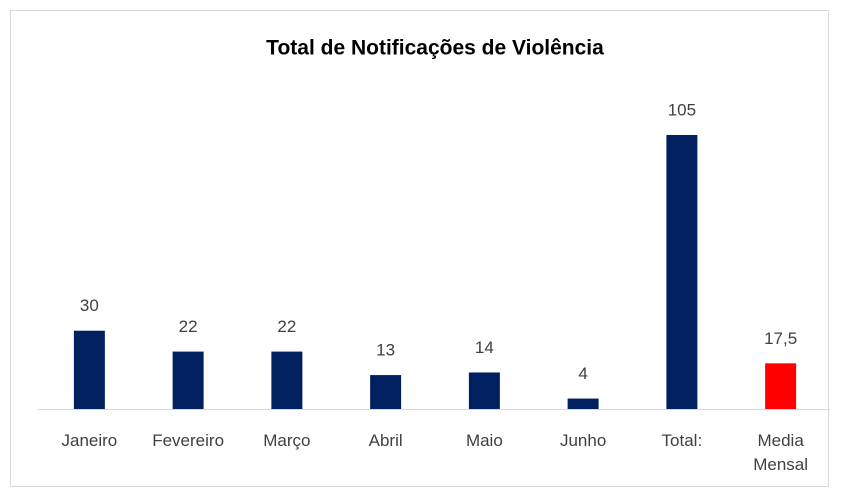  What do you see at coordinates (780, 338) in the screenshot?
I see `data-label: 17,5` at bounding box center [780, 338].